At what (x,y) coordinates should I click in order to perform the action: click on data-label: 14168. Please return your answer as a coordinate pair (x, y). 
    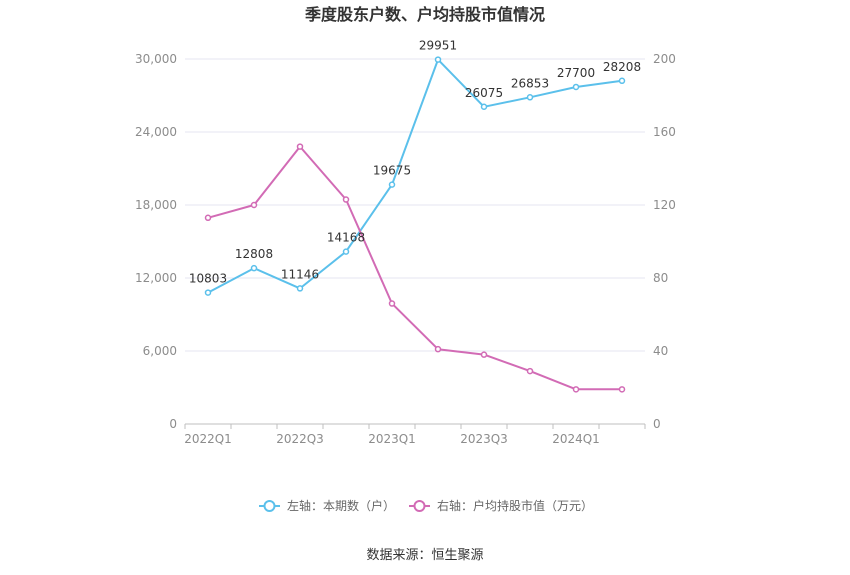
    Looking at the image, I should click on (346, 238).